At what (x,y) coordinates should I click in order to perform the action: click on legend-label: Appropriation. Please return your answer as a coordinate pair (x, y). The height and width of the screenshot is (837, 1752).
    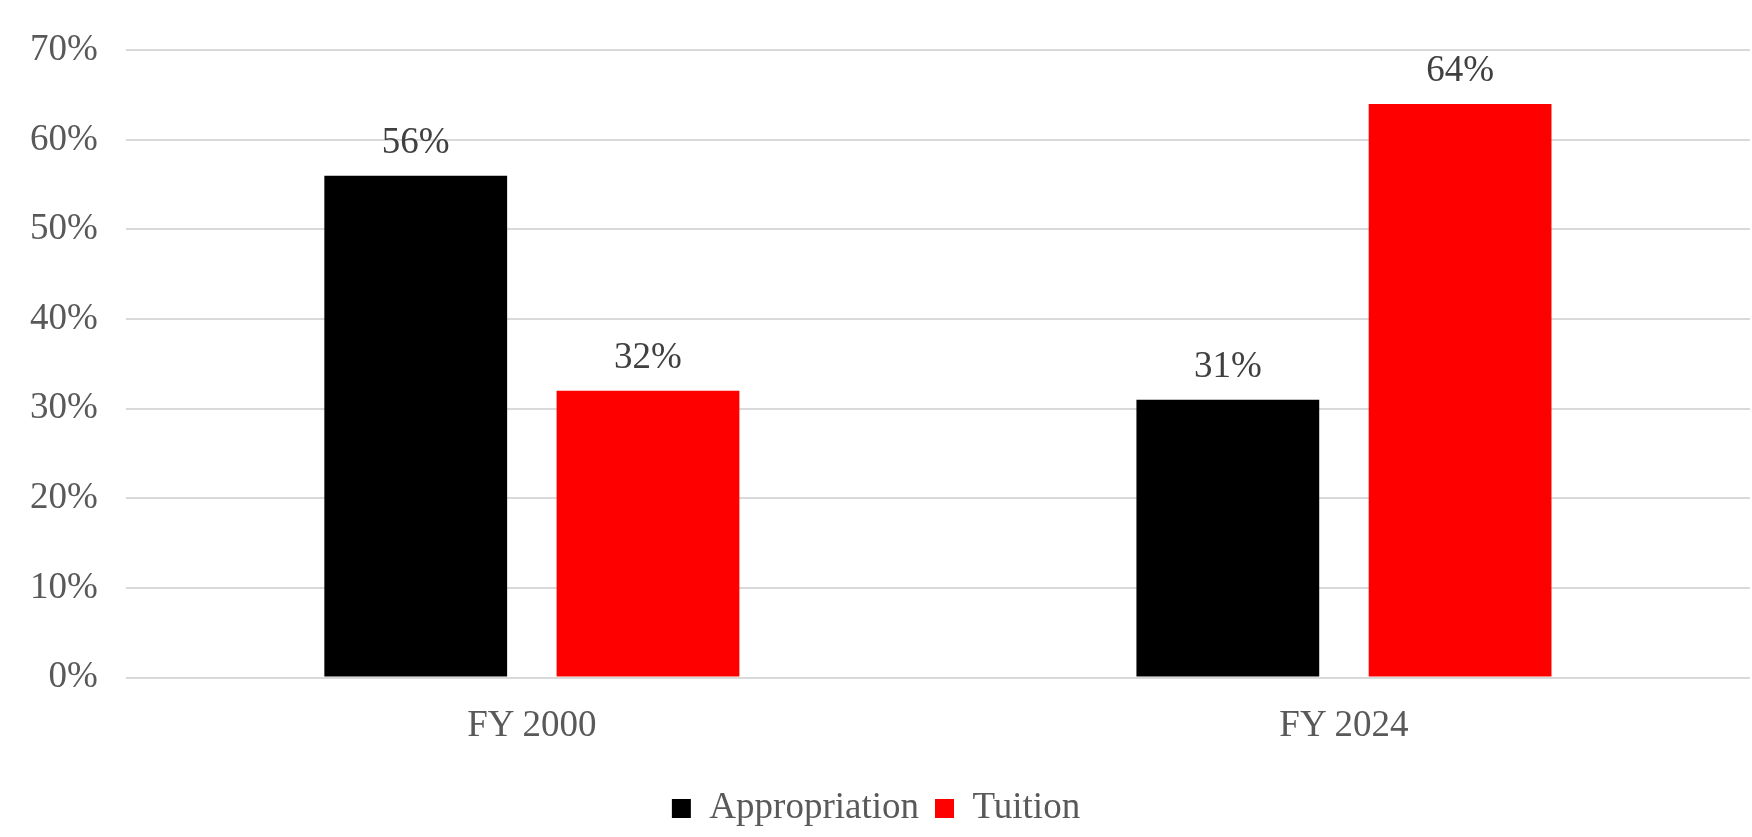
    Looking at the image, I should click on (814, 806).